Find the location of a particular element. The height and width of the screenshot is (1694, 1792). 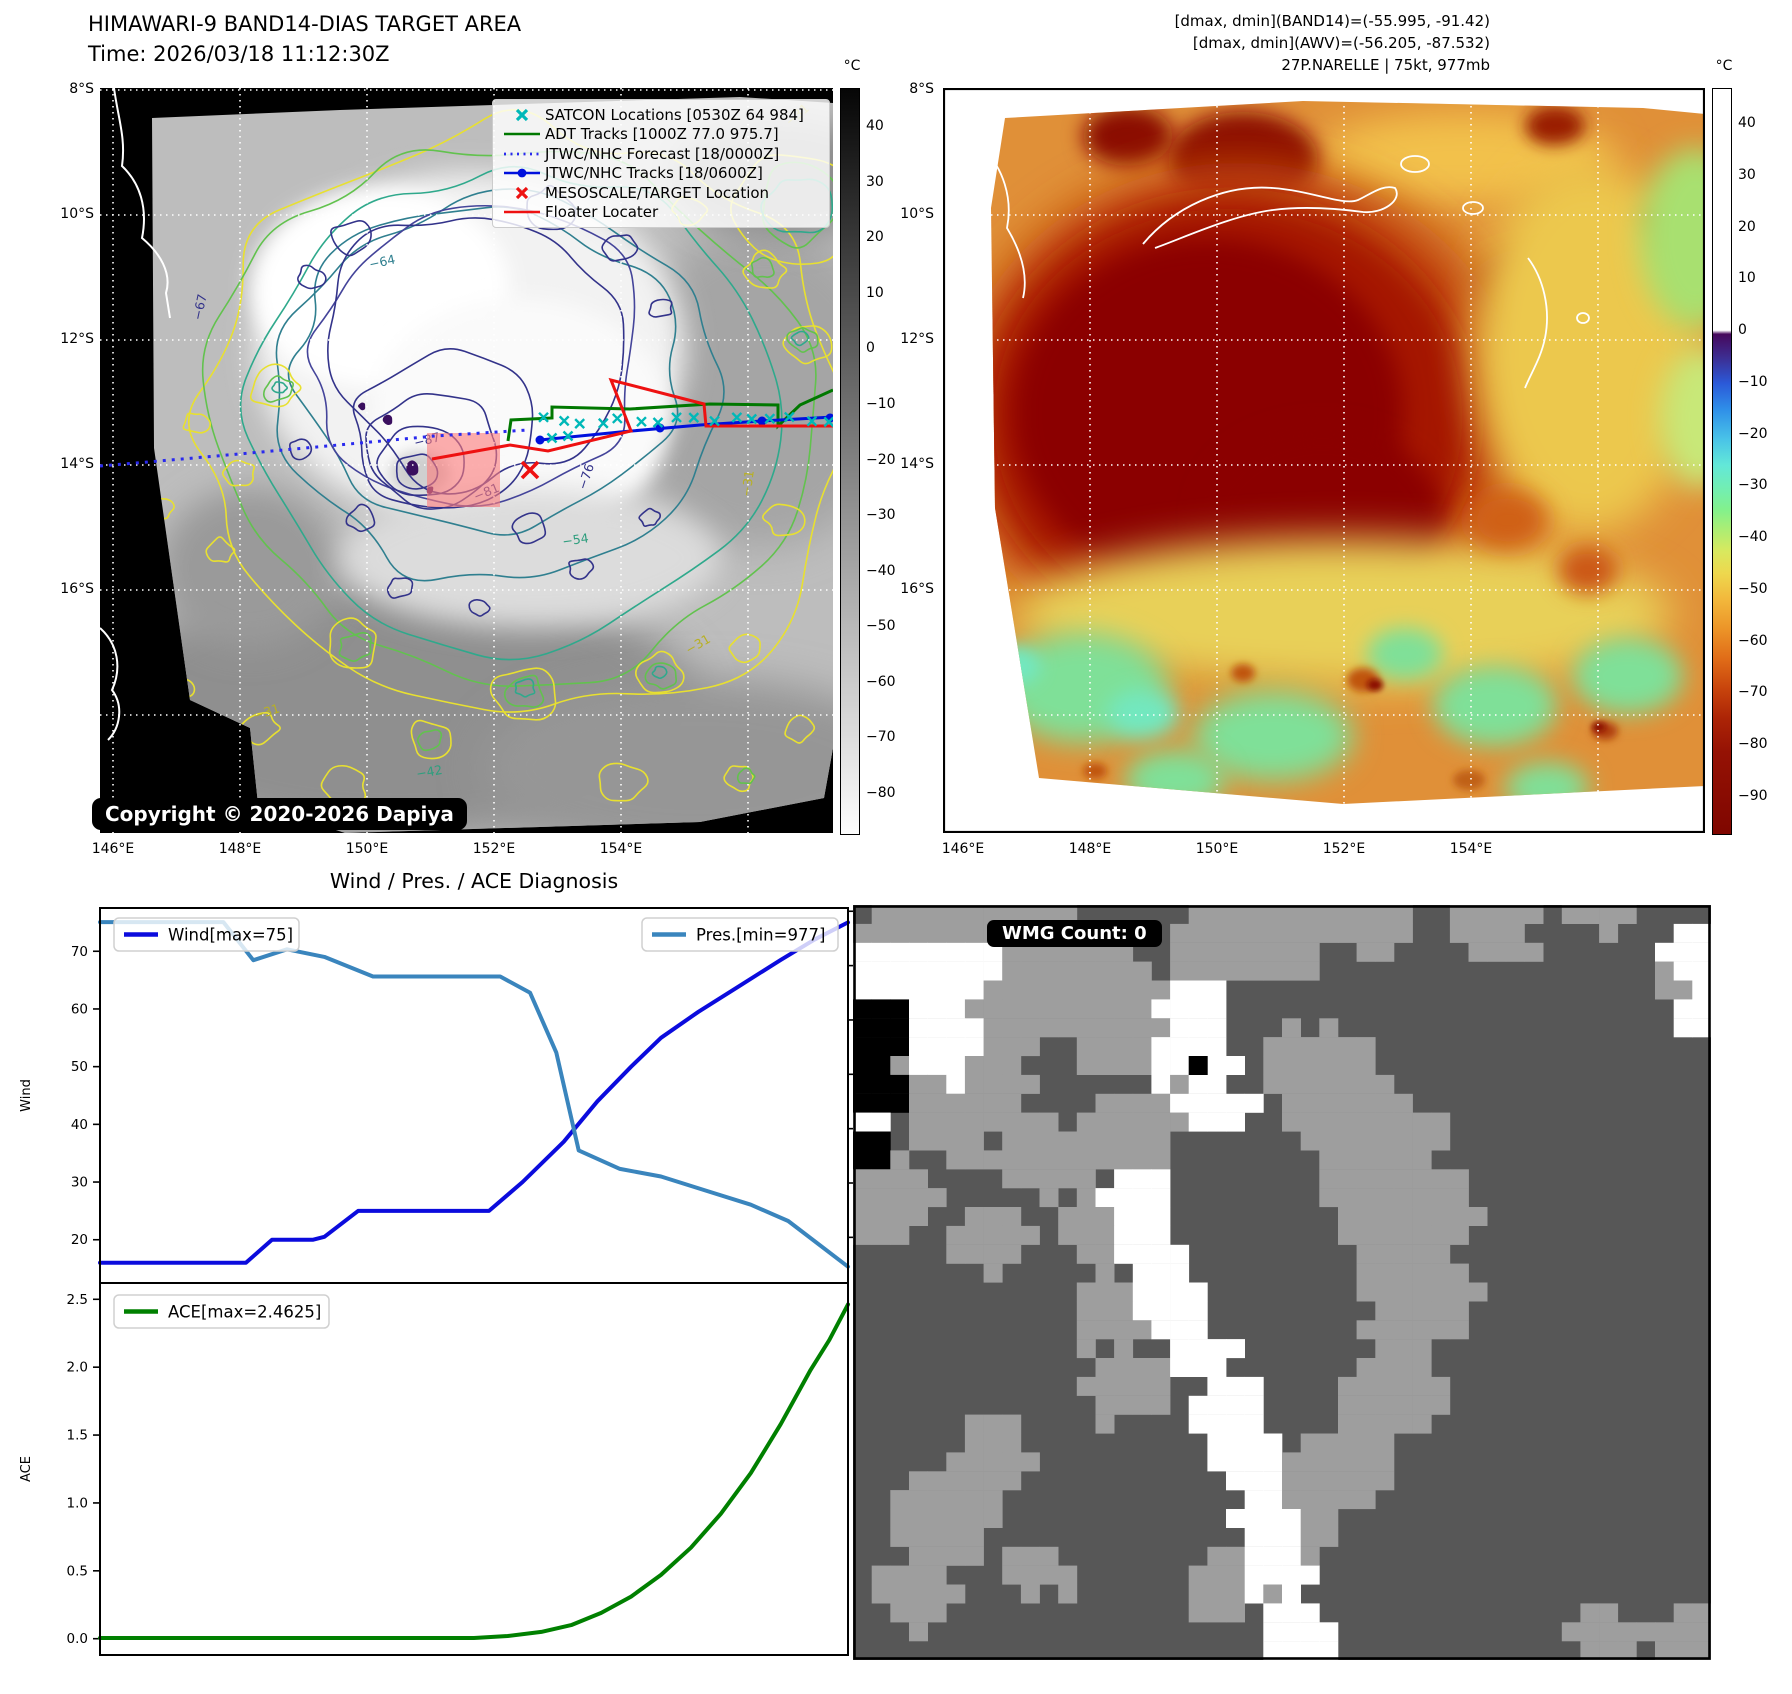

contour-label: −42 is located at coordinates (429, 771).